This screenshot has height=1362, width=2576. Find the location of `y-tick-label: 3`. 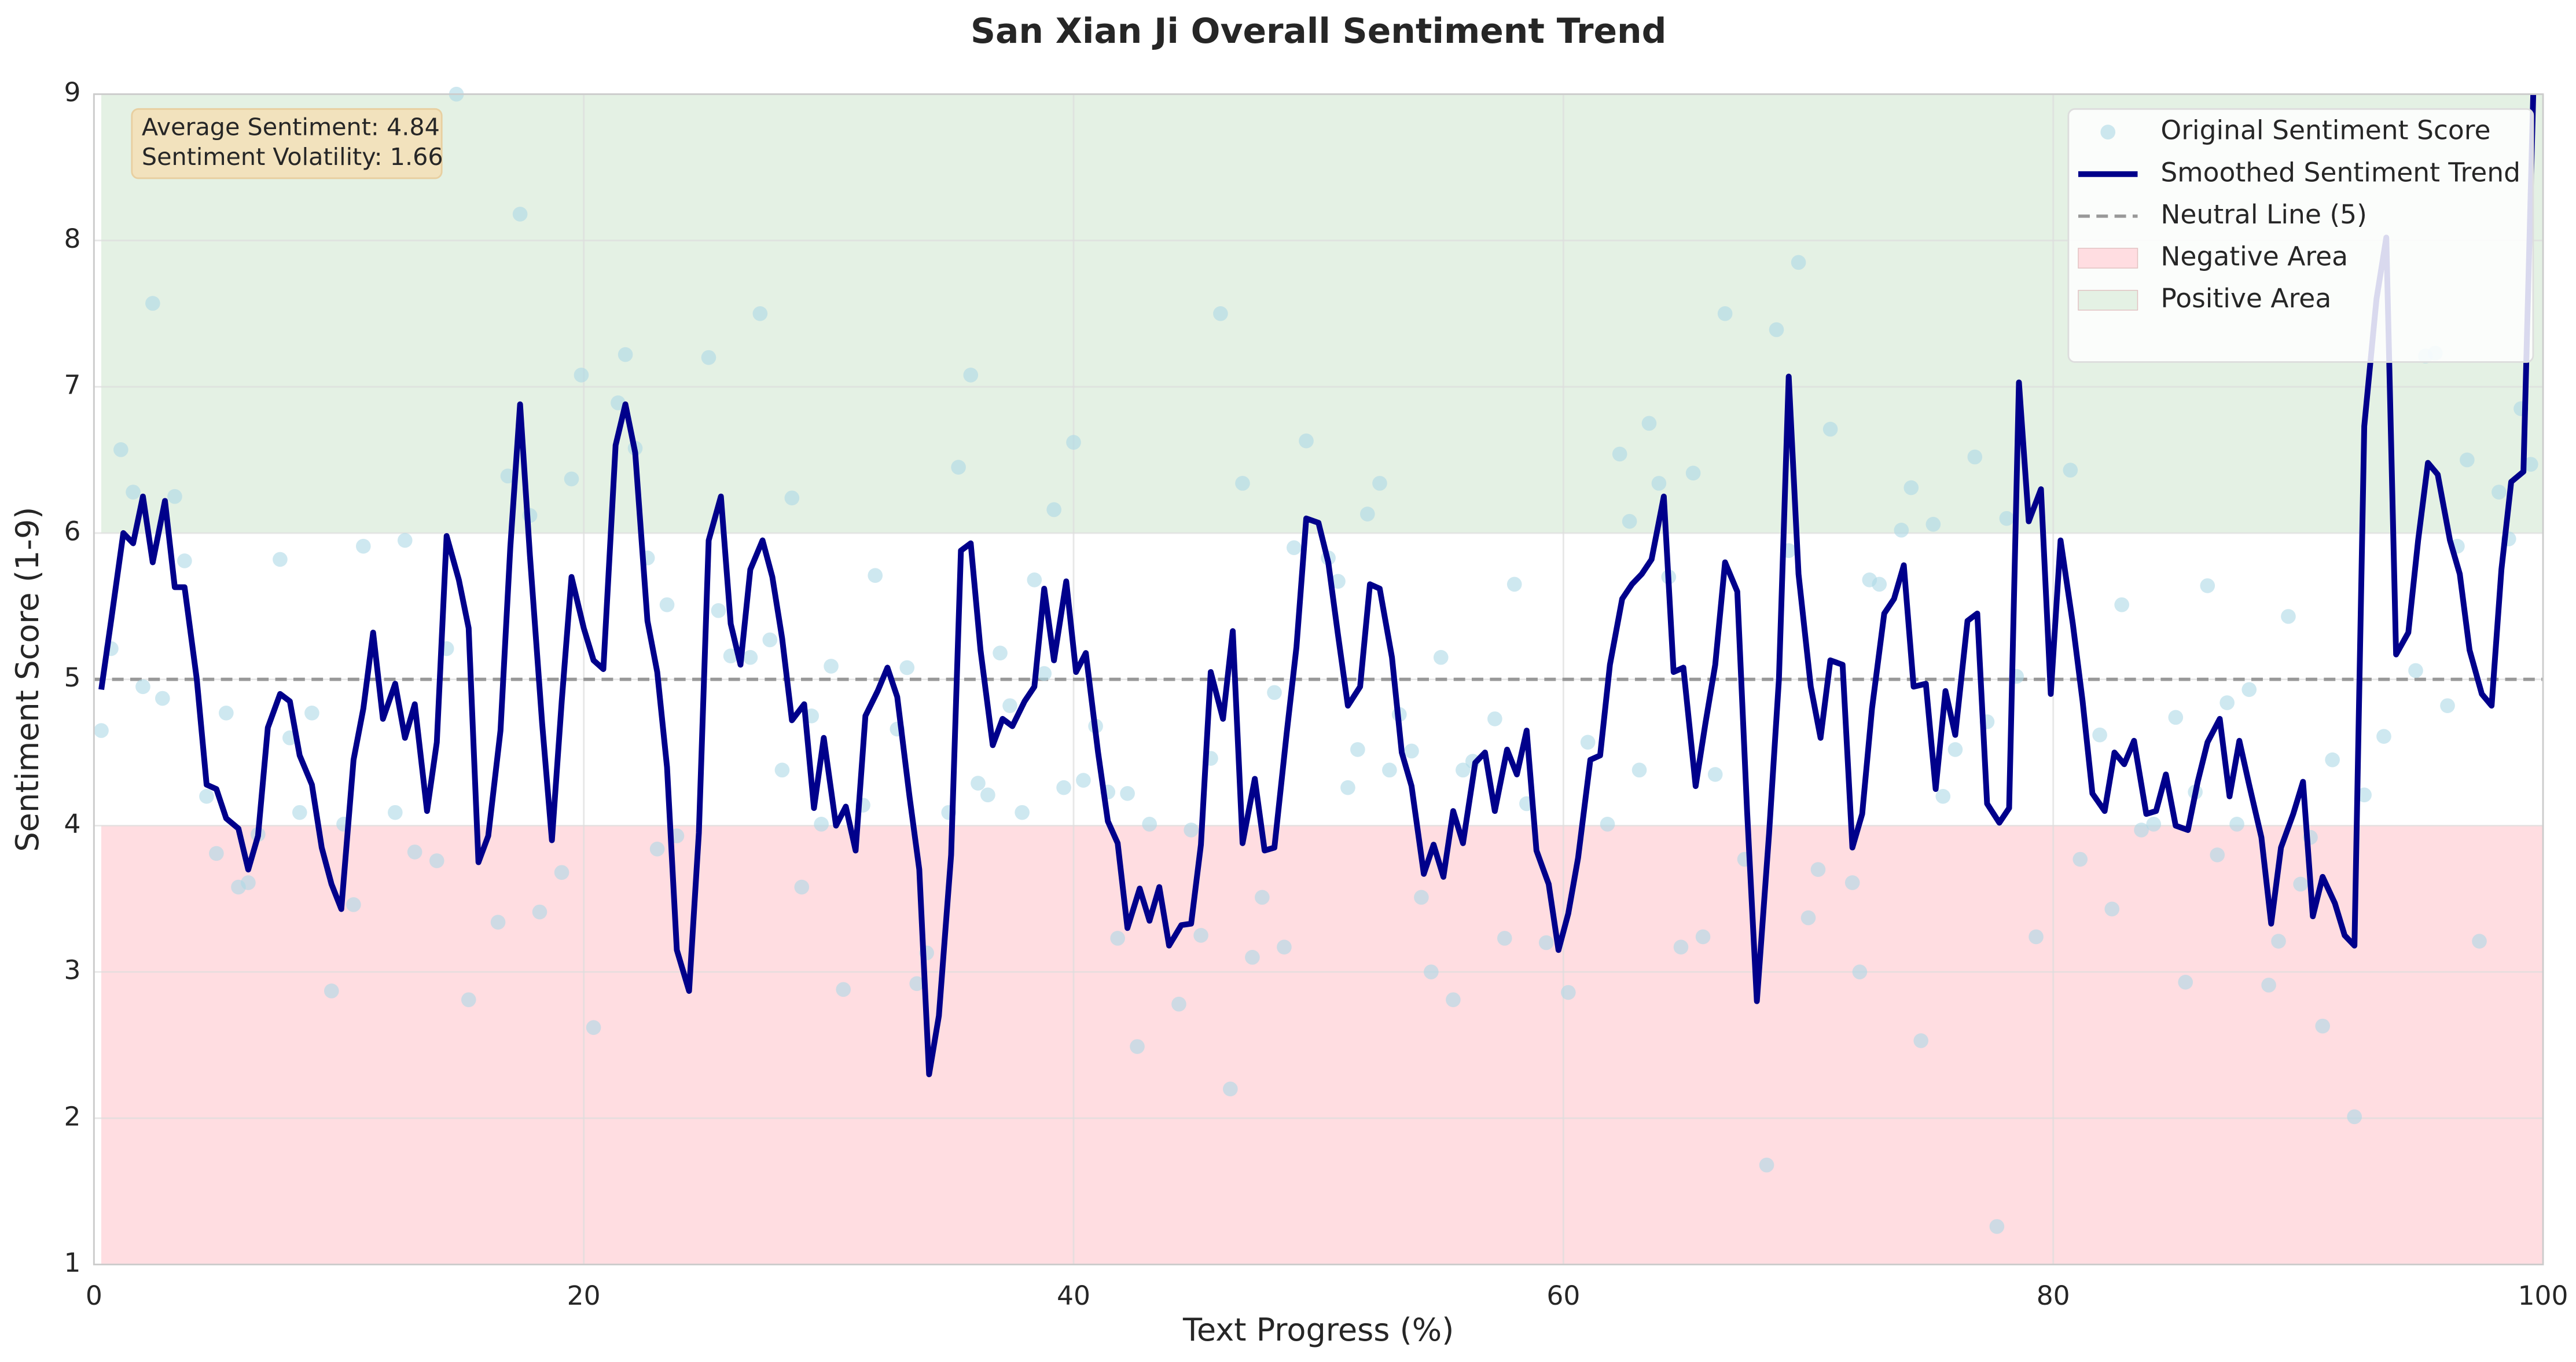

y-tick-label: 3 is located at coordinates (72, 970).